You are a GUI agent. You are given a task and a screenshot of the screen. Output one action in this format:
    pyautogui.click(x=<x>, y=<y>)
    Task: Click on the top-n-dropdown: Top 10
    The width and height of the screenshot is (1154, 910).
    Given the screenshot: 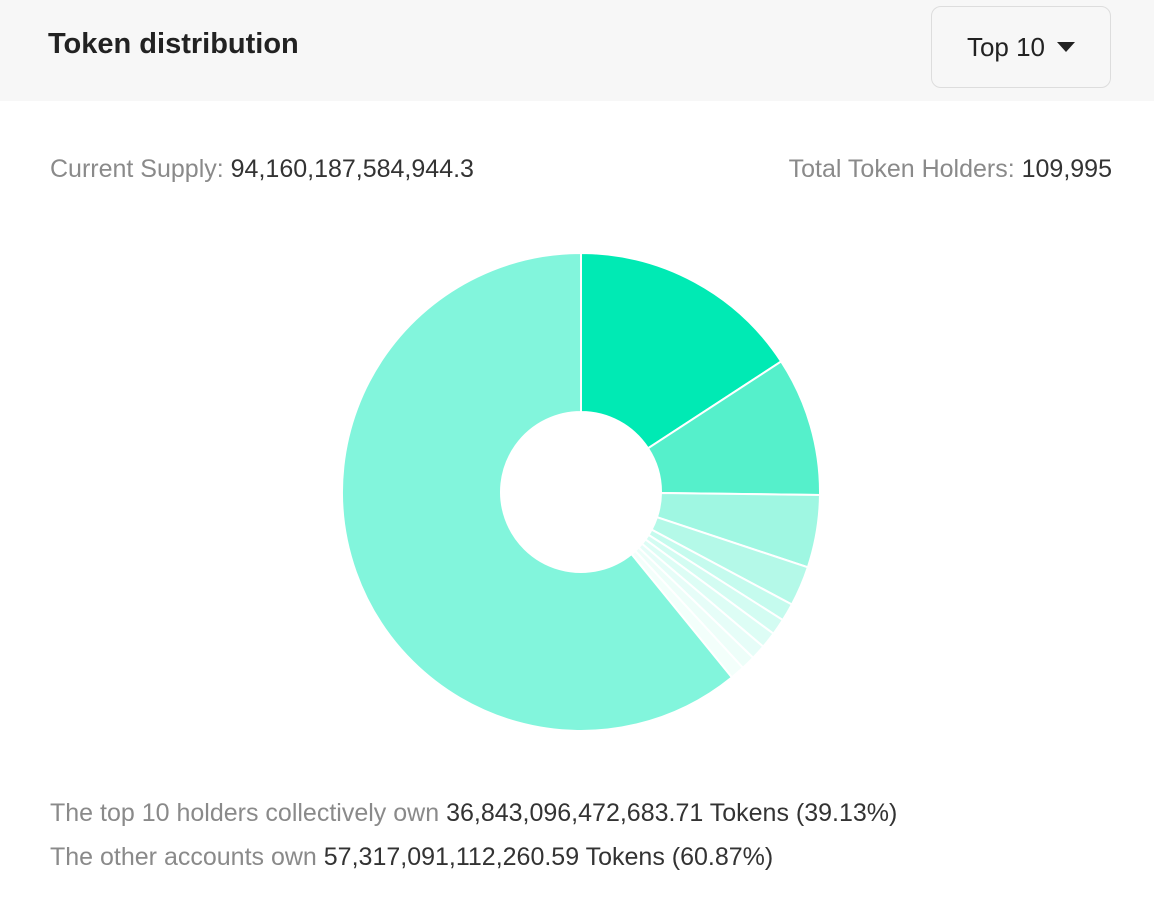 What is the action you would take?
    pyautogui.click(x=1021, y=47)
    